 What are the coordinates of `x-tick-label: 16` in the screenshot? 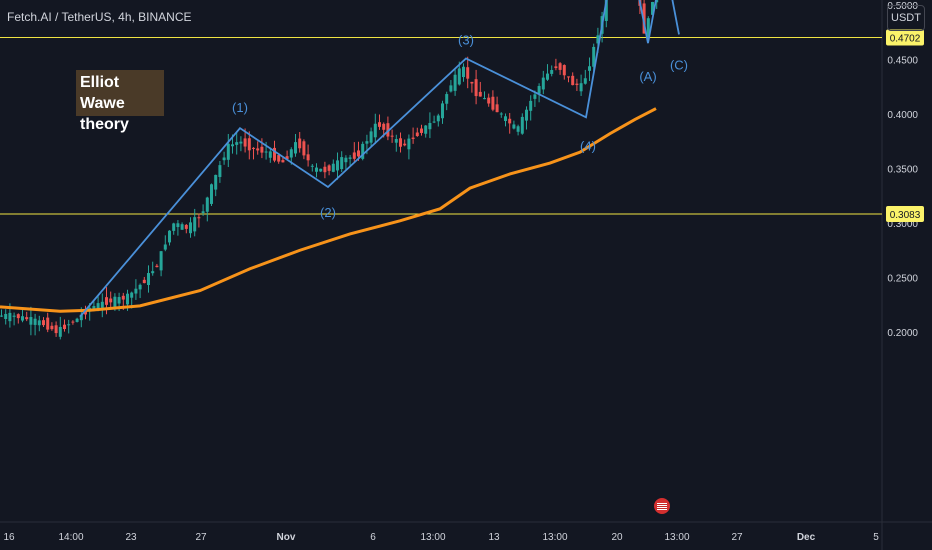 It's located at (9, 537).